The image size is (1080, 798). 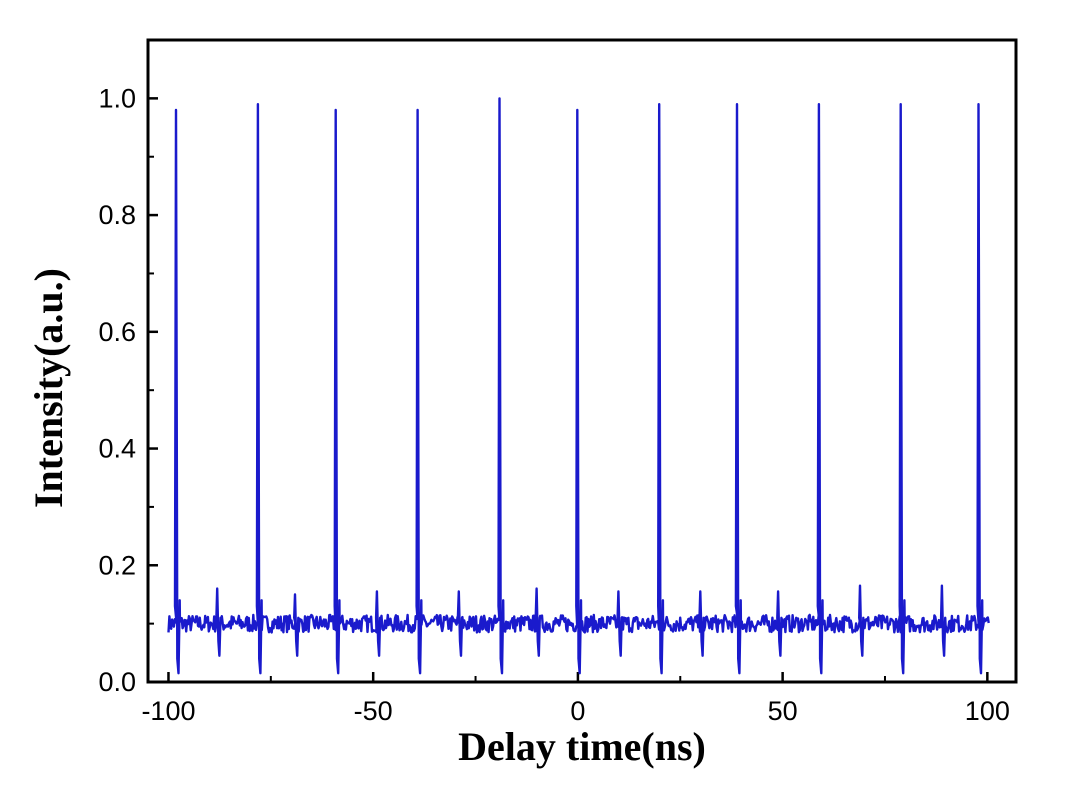 What do you see at coordinates (48, 388) in the screenshot?
I see `y-axis-title: Intensity(a.u.)` at bounding box center [48, 388].